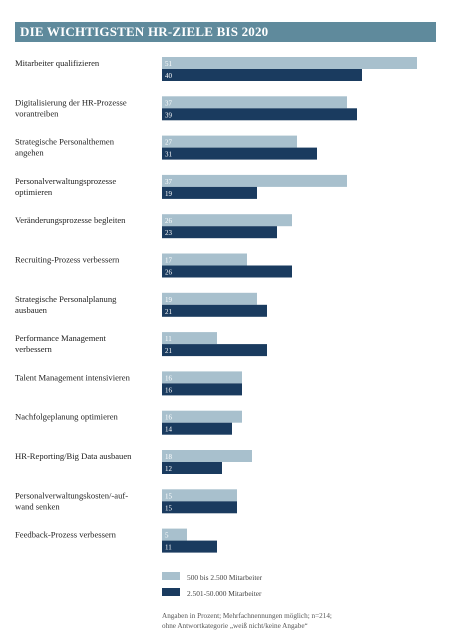 This screenshot has width=451, height=636. Describe the element at coordinates (37, 506) in the screenshot. I see `category-label: wand senken` at that location.